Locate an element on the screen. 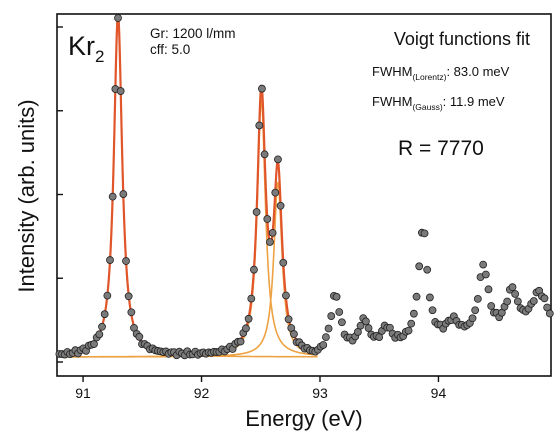  cff-annotation: cff: 5.0 is located at coordinates (170, 49).